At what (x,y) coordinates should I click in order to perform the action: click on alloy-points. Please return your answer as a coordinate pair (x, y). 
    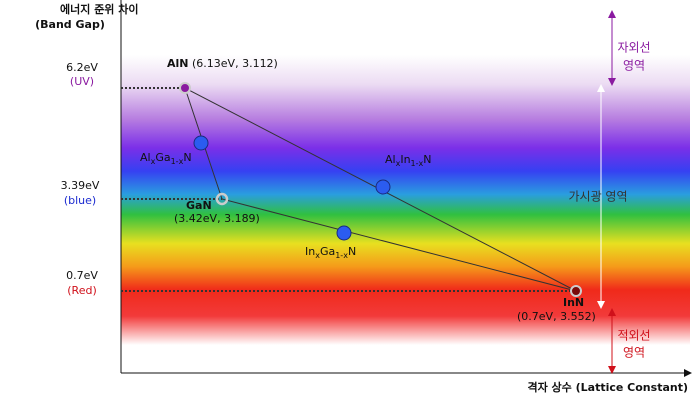
    Looking at the image, I should click on (292, 188).